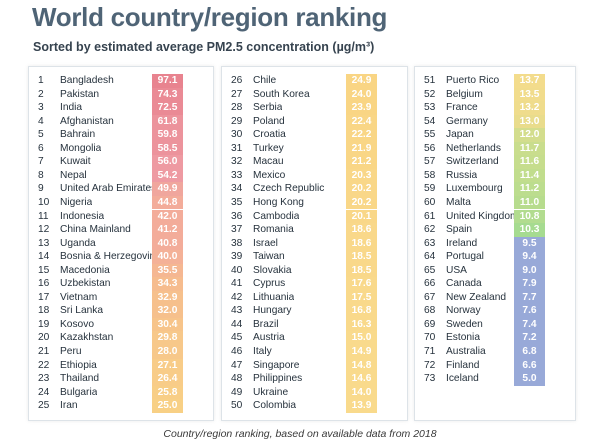 The image size is (600, 448). What do you see at coordinates (79, 392) in the screenshot?
I see `country-name: Bulgaria` at bounding box center [79, 392].